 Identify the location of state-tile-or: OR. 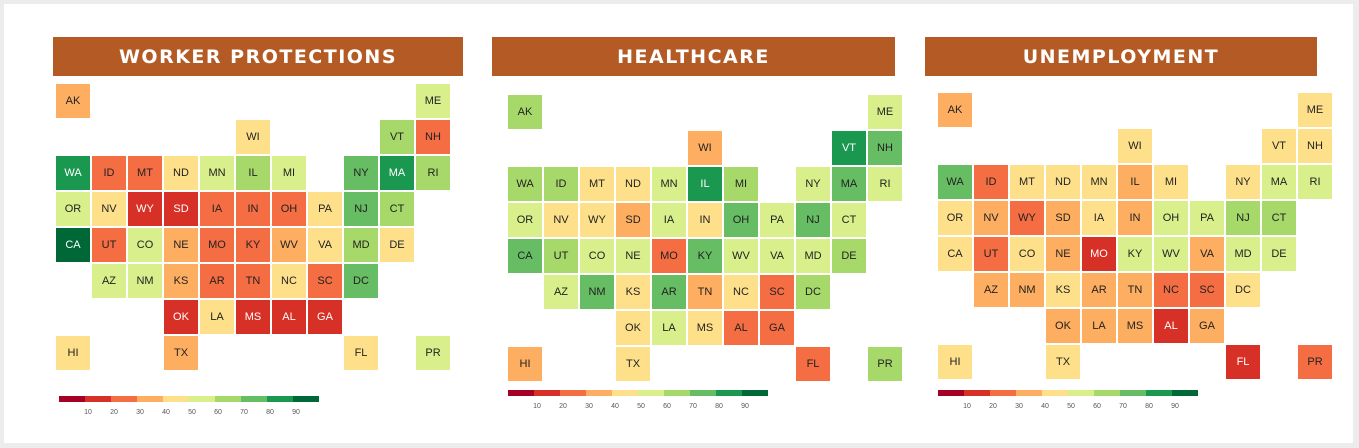
(73, 209).